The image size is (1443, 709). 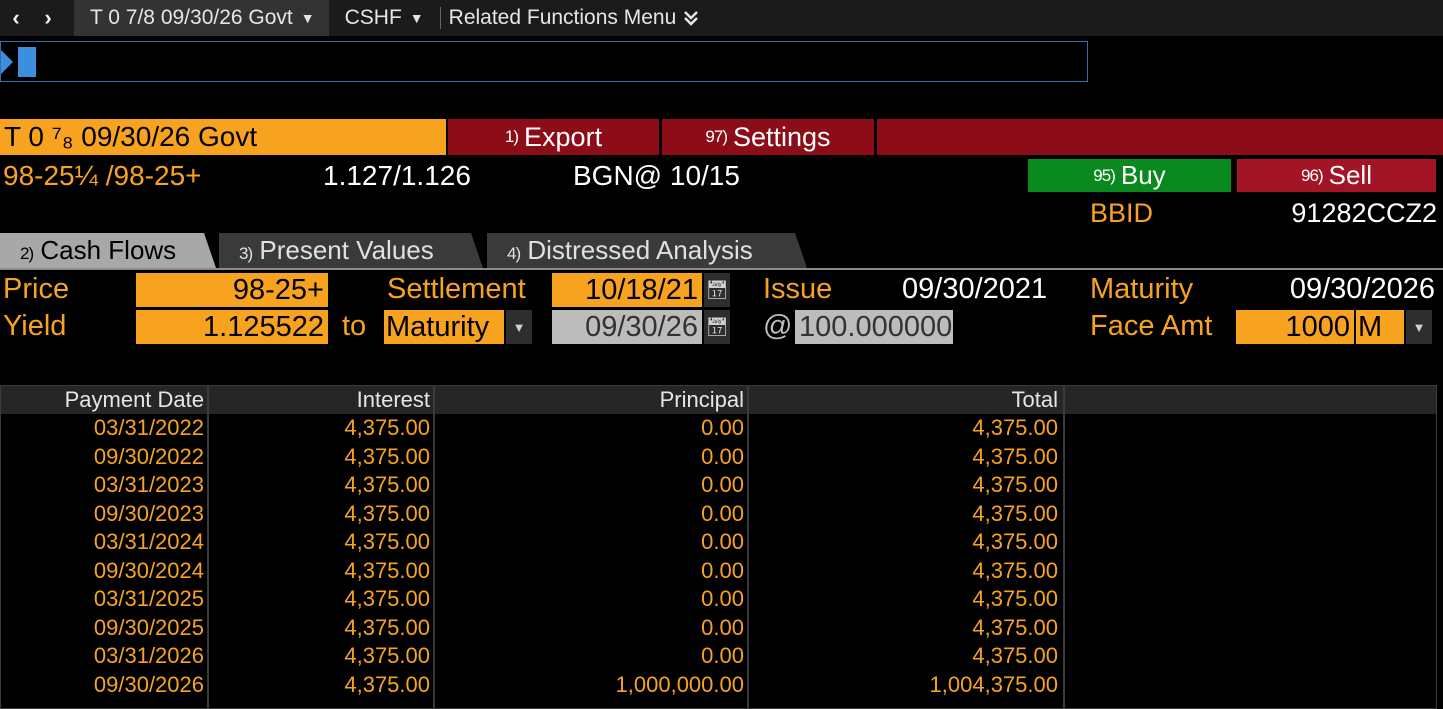 What do you see at coordinates (532, 628) in the screenshot?
I see `table-row: 09/30/2025 4,375.00 0.00 4,375.00` at bounding box center [532, 628].